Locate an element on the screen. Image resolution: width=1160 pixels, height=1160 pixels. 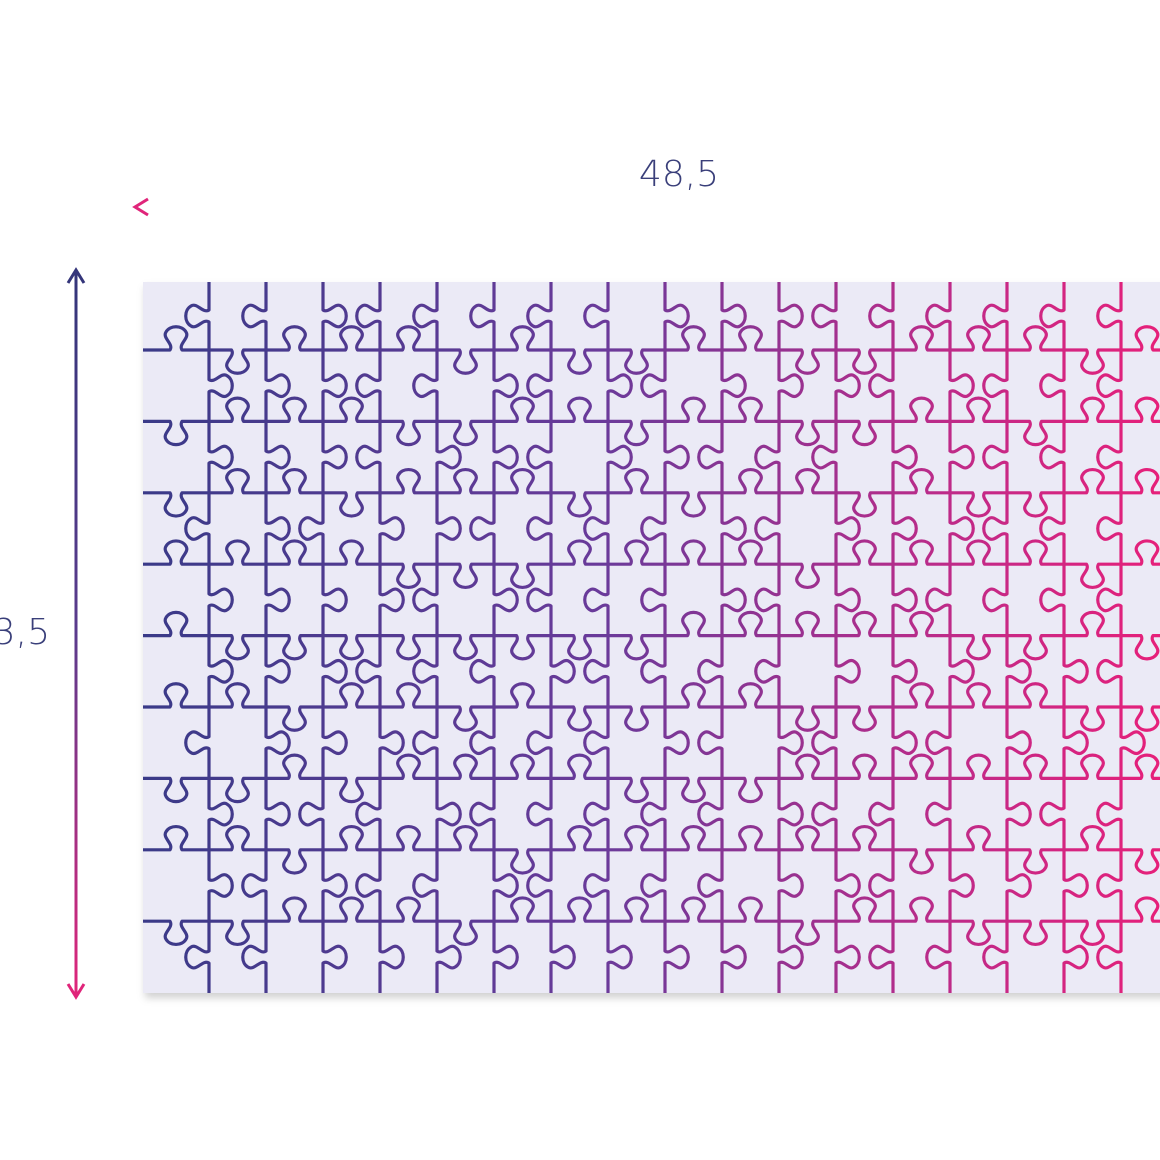
height-label: 3,5 is located at coordinates (25, 632).